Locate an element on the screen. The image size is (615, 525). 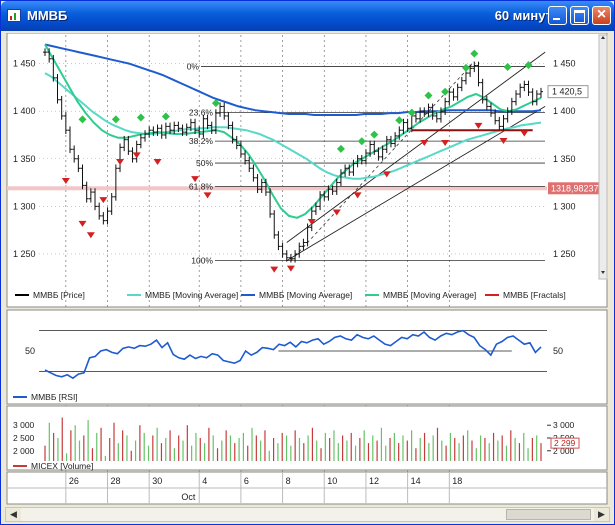
horizontal-scrollbar: ◀ ▶ is located at coordinates (307, 514).